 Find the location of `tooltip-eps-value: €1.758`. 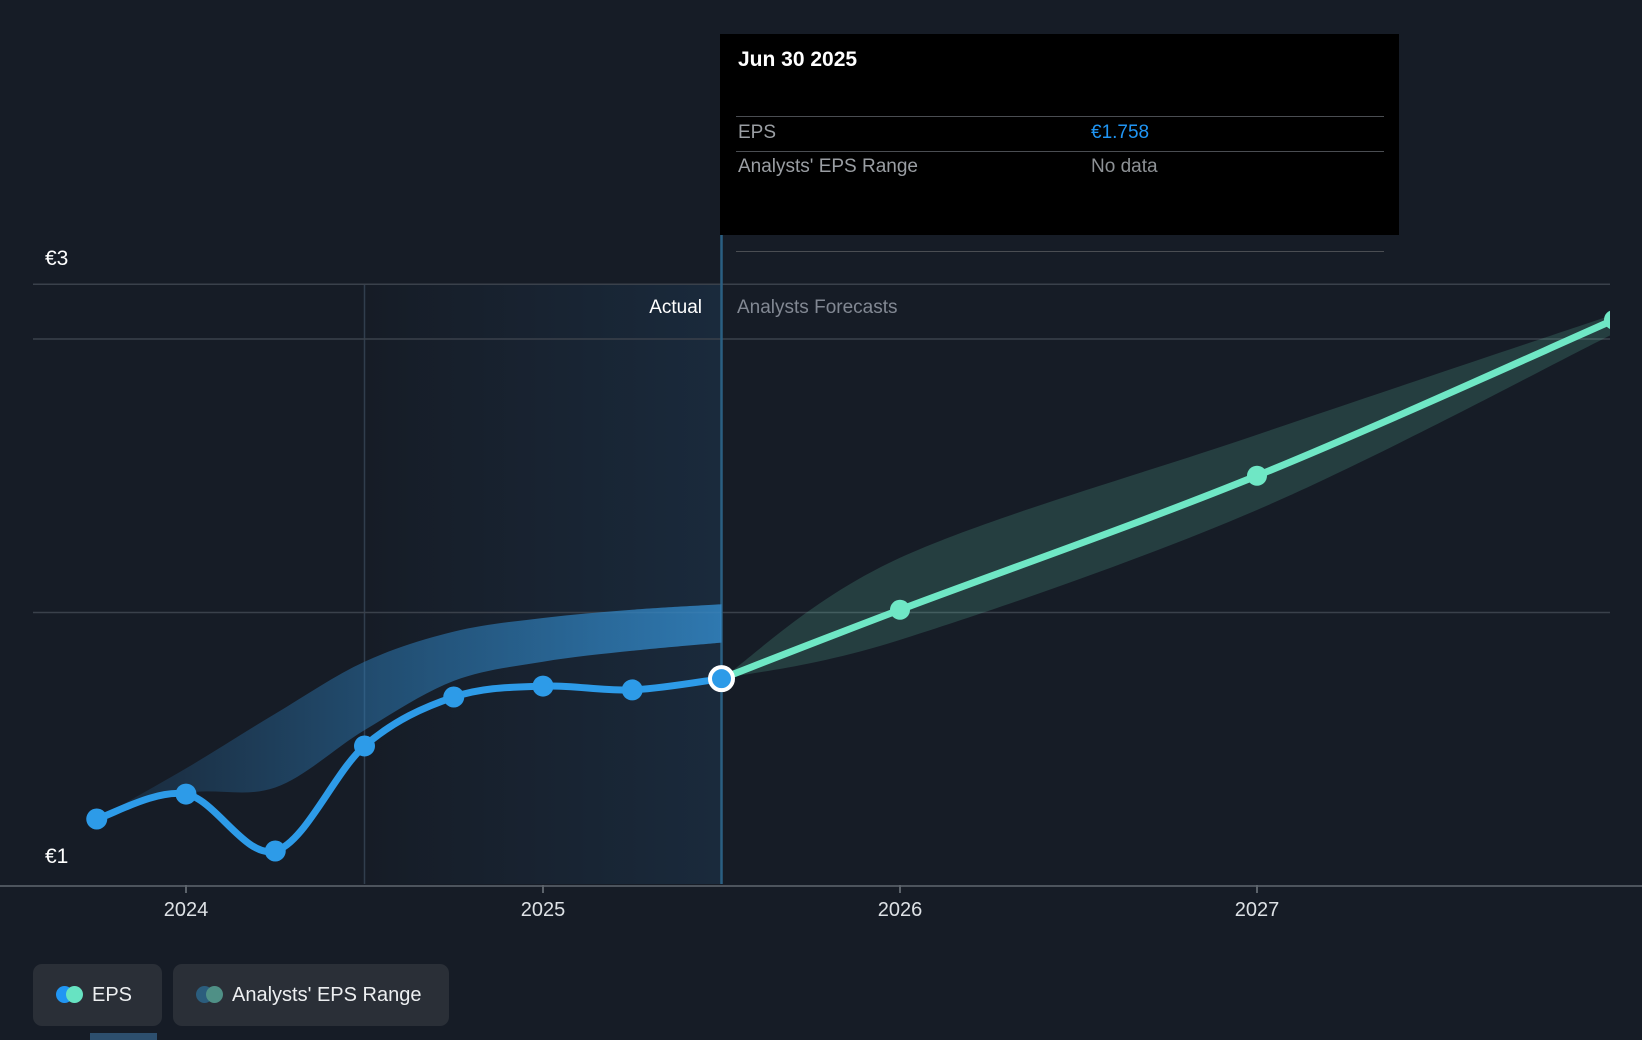

tooltip-eps-value: €1.758 is located at coordinates (1120, 132).